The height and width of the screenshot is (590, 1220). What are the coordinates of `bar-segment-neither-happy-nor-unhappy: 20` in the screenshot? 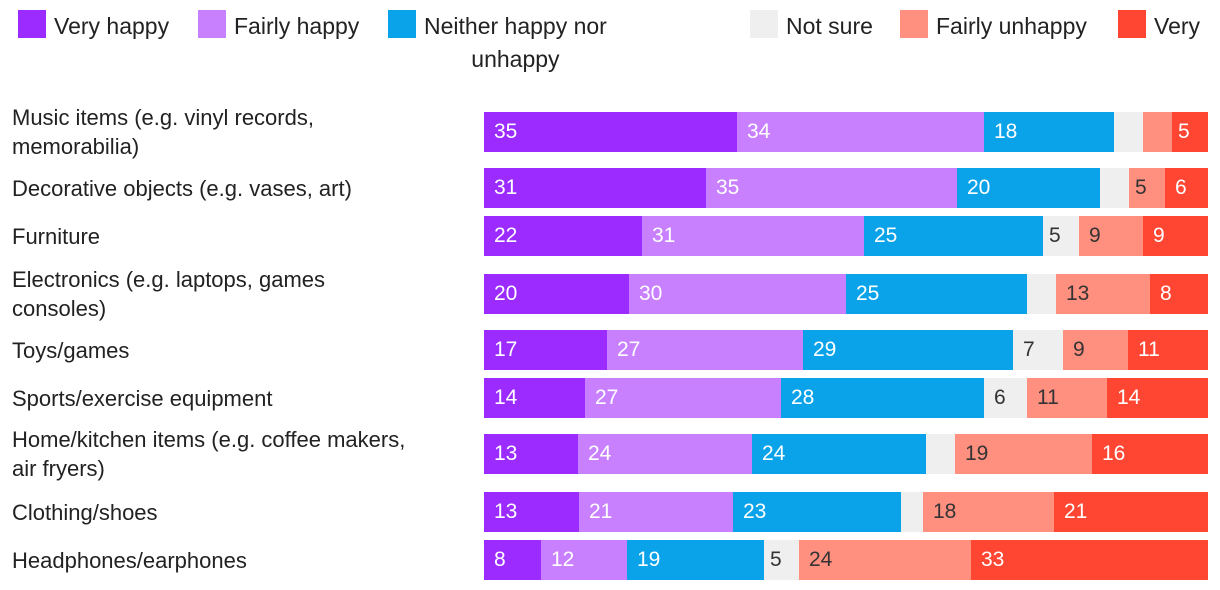 It's located at (1028, 188).